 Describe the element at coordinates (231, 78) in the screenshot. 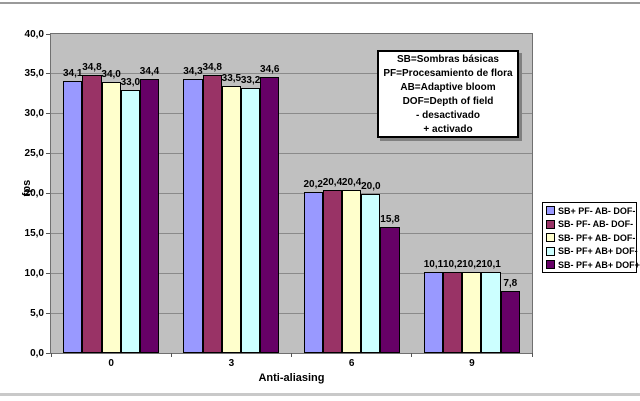

I see `bar-value-label: 33,5` at that location.